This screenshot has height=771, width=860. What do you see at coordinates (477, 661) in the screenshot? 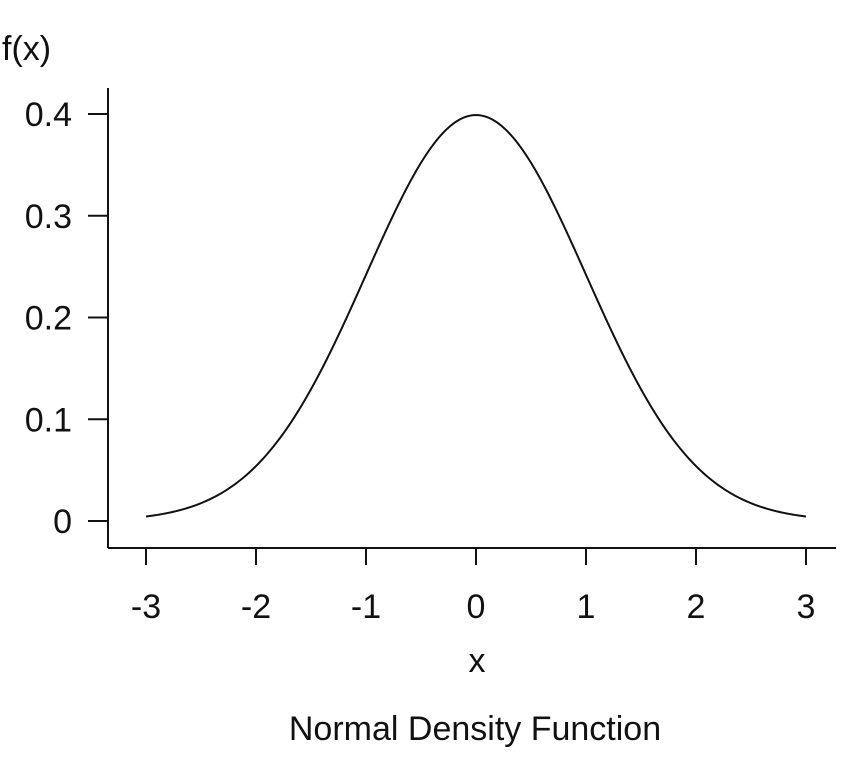
I see `x-axis-label: x` at bounding box center [477, 661].